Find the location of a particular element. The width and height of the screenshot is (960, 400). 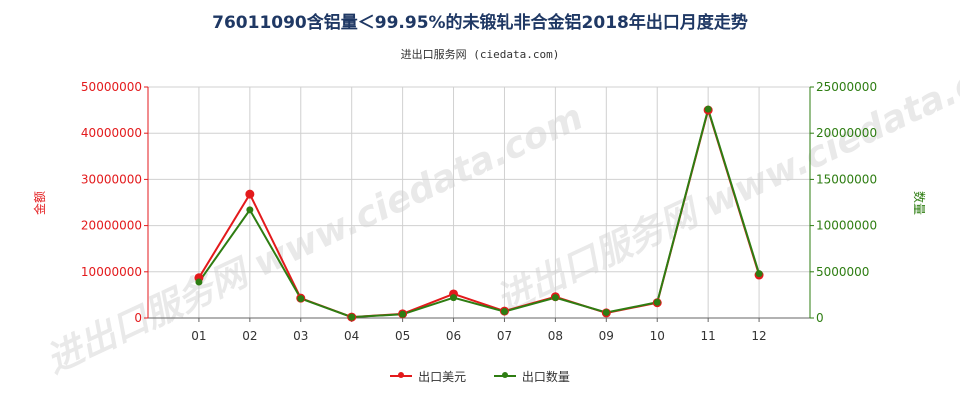

y-tick-label-left: 40000000 is located at coordinates (111, 133).